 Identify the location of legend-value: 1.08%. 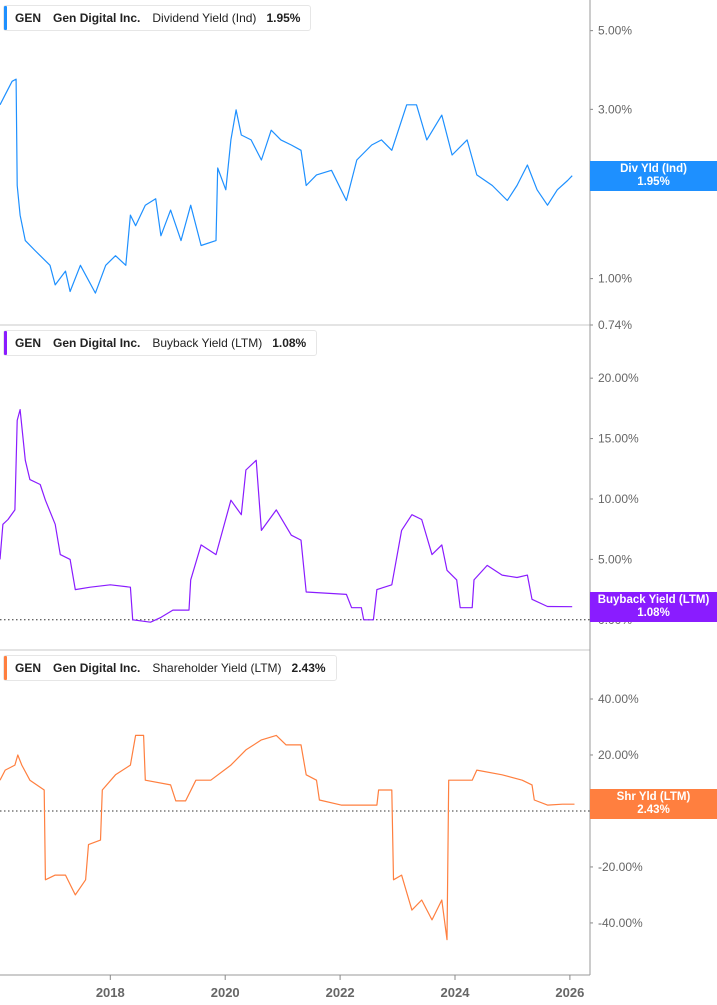
(289, 343).